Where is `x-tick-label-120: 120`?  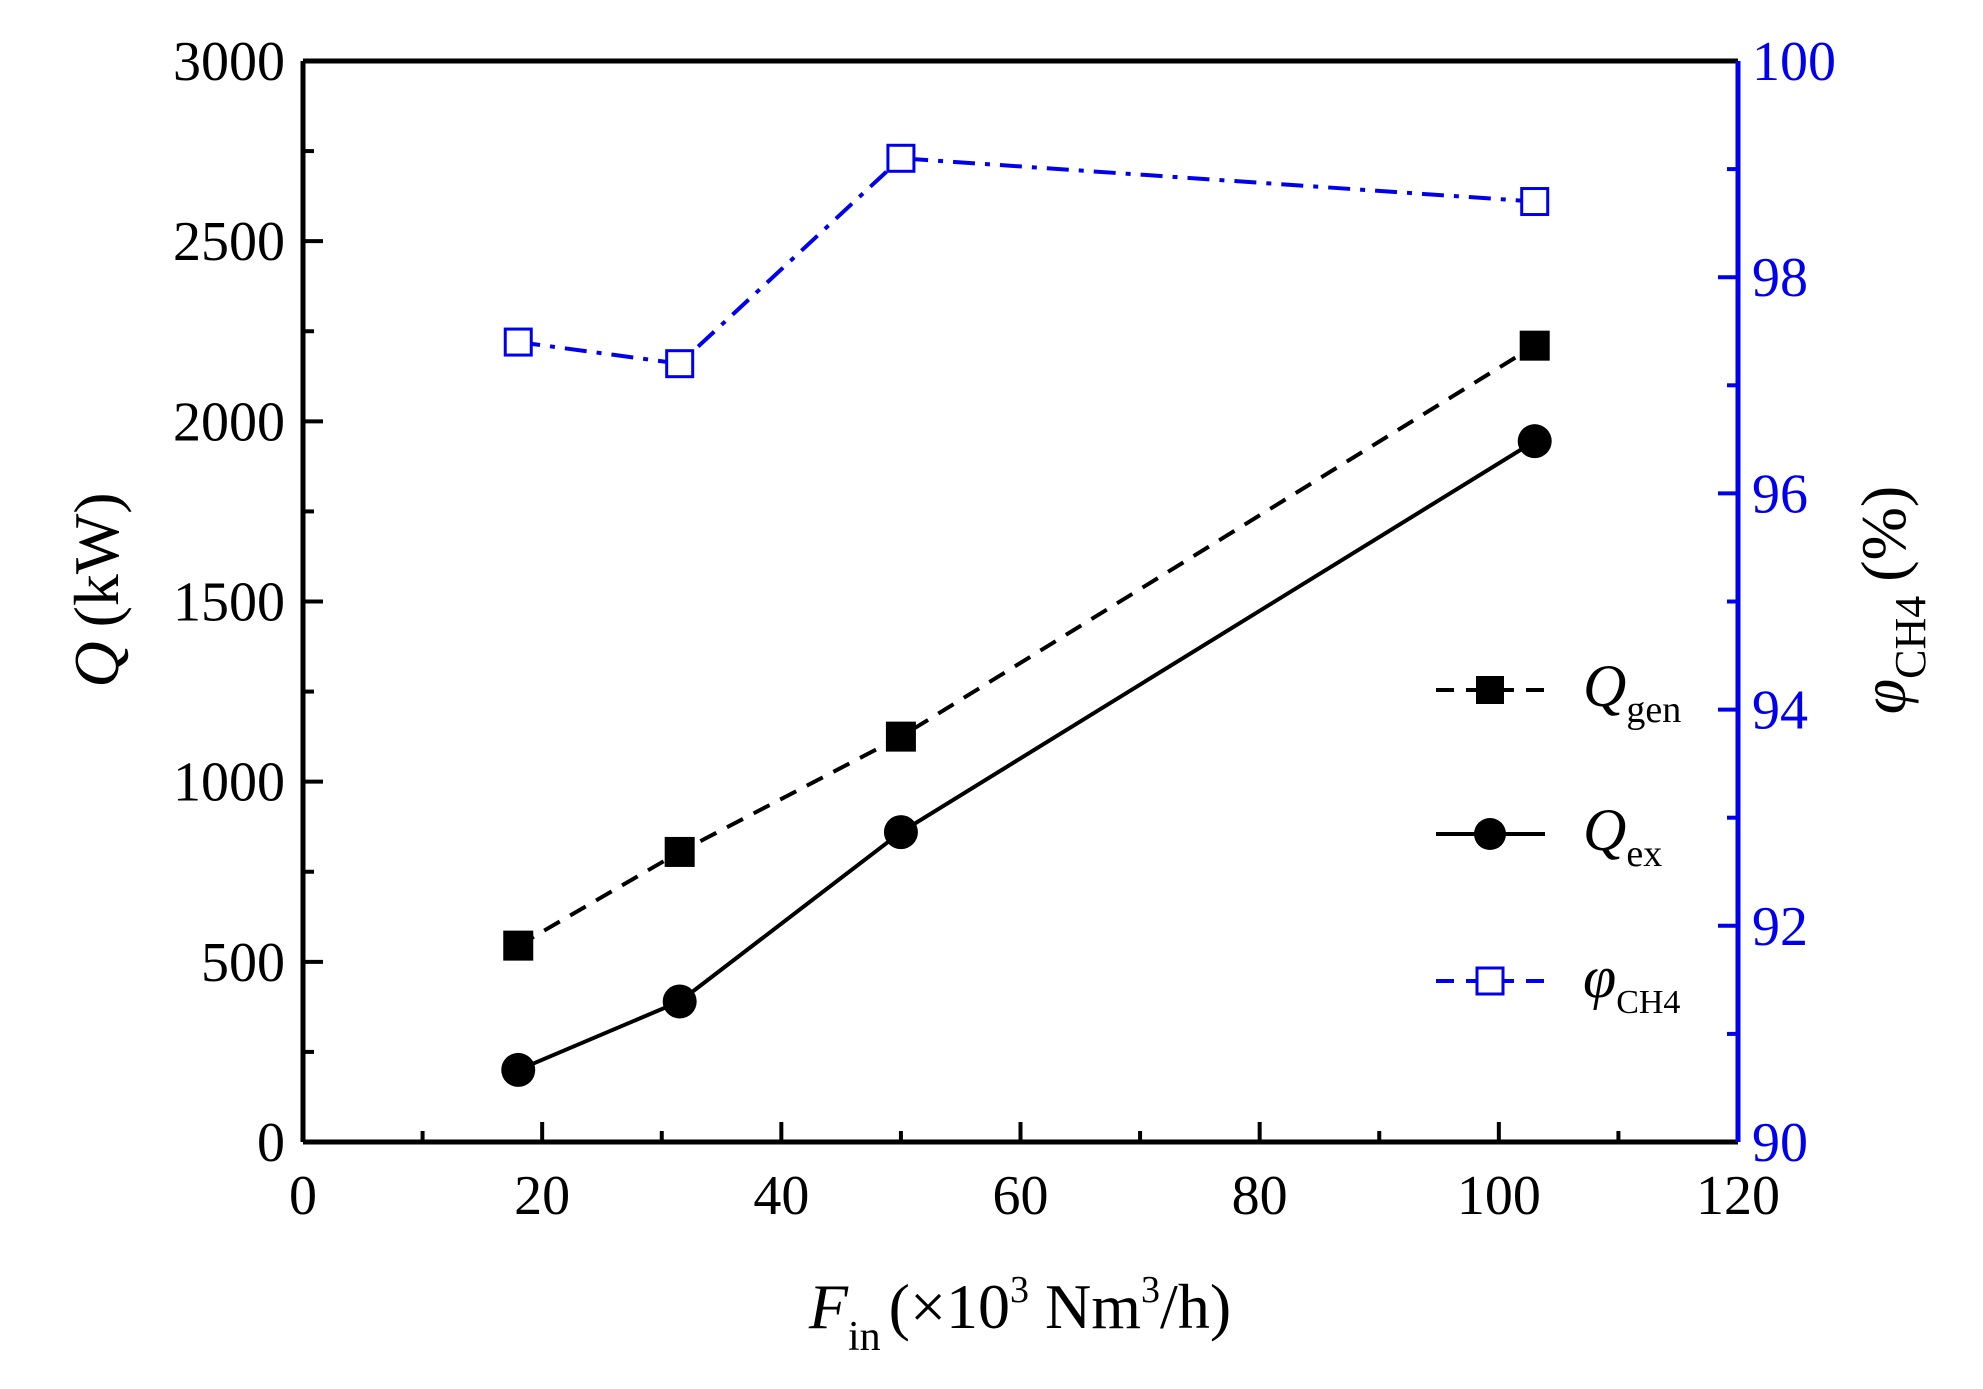 x-tick-label-120: 120 is located at coordinates (1738, 1196).